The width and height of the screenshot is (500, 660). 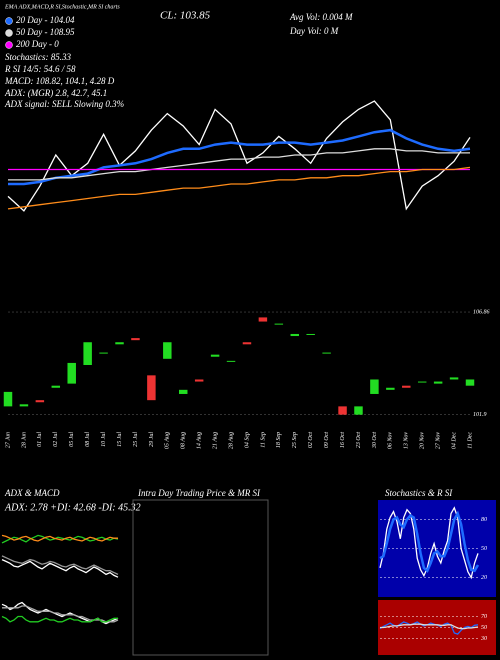 I want to click on legend-label: 50 Day - 108.95, so click(x=45, y=32).